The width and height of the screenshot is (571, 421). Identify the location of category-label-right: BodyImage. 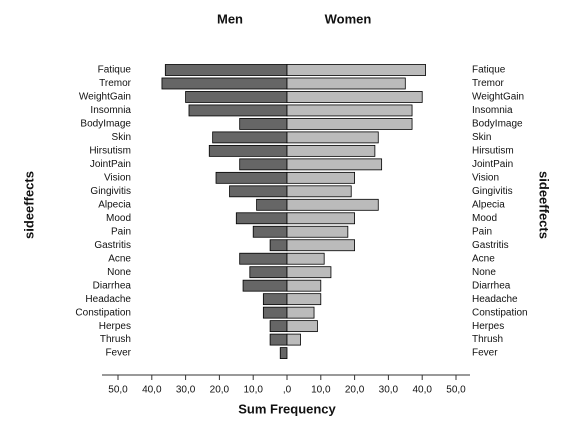
(497, 124).